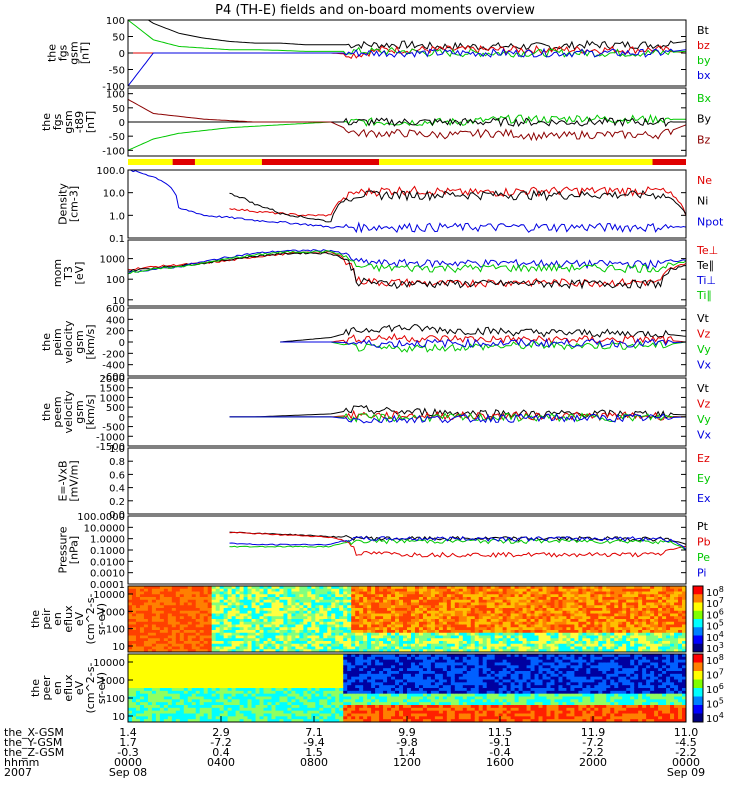 The image size is (750, 800). Describe the element at coordinates (74, 480) in the screenshot. I see `y-axis-label-line: [mV/m]` at that location.